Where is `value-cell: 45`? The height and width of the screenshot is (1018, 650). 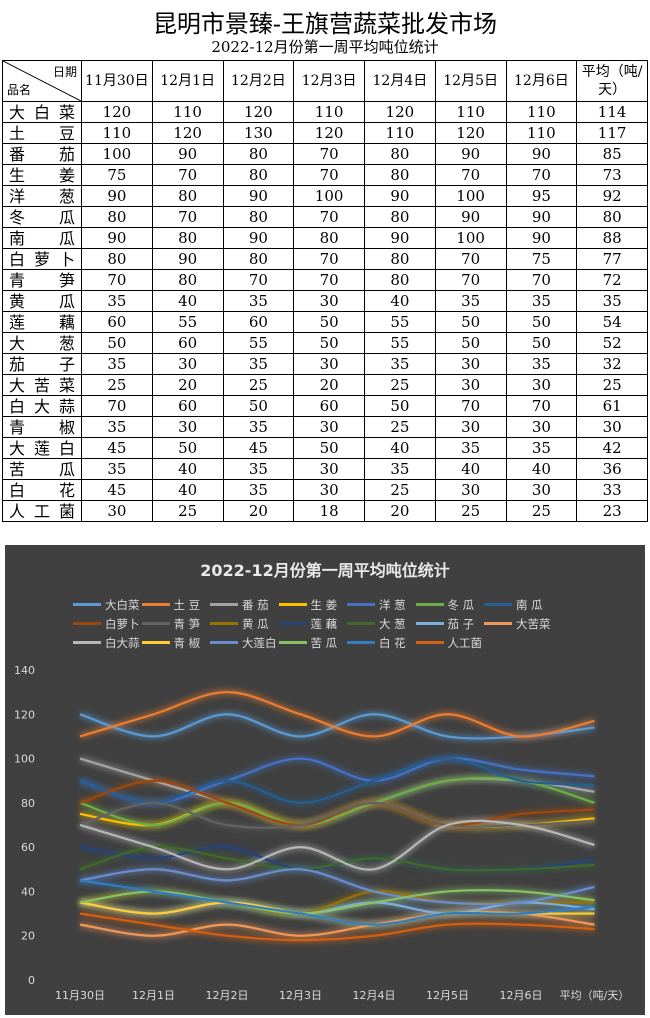
value-cell: 45 is located at coordinates (117, 448).